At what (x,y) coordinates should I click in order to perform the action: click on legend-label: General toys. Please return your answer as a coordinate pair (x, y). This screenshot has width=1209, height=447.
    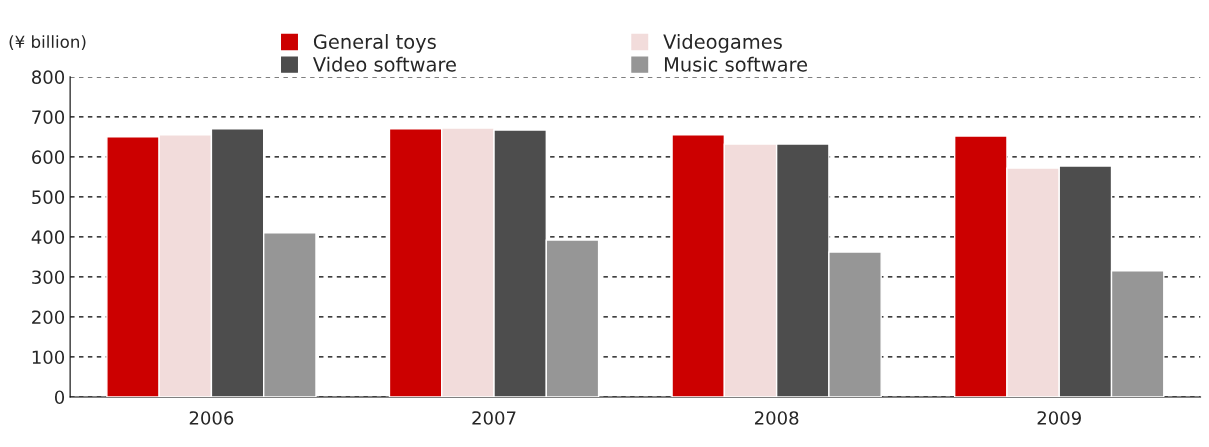
    Looking at the image, I should click on (374, 43).